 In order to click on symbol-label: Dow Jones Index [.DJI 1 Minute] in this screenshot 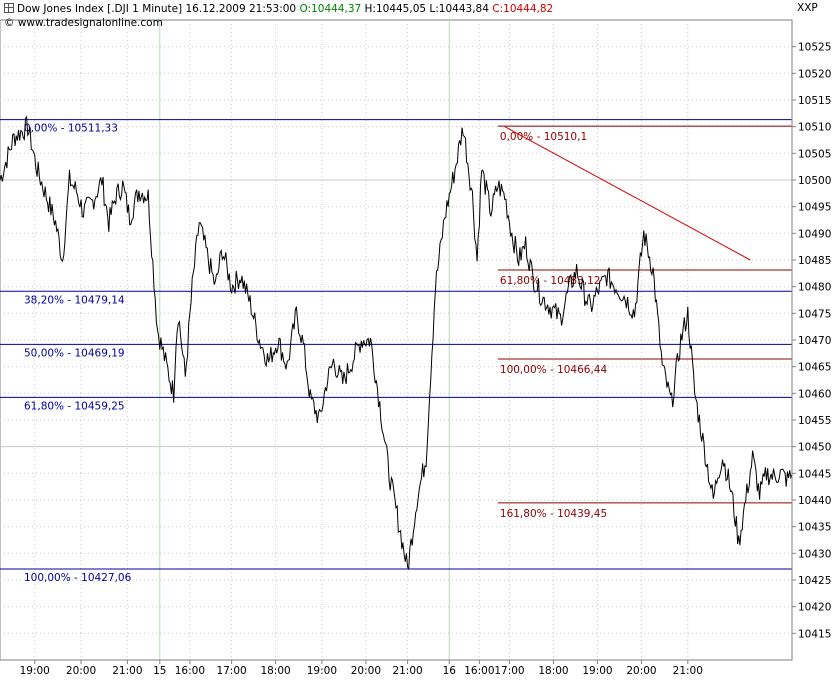, I will do `click(100, 9)`.